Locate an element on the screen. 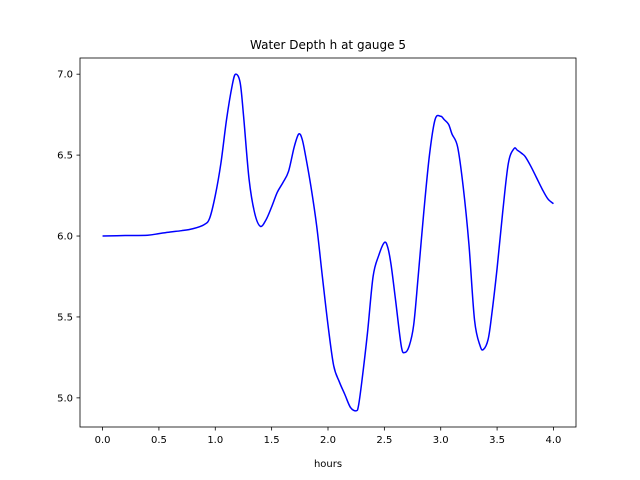 This screenshot has height=480, width=640. x-tick-label: 0.0 is located at coordinates (103, 440).